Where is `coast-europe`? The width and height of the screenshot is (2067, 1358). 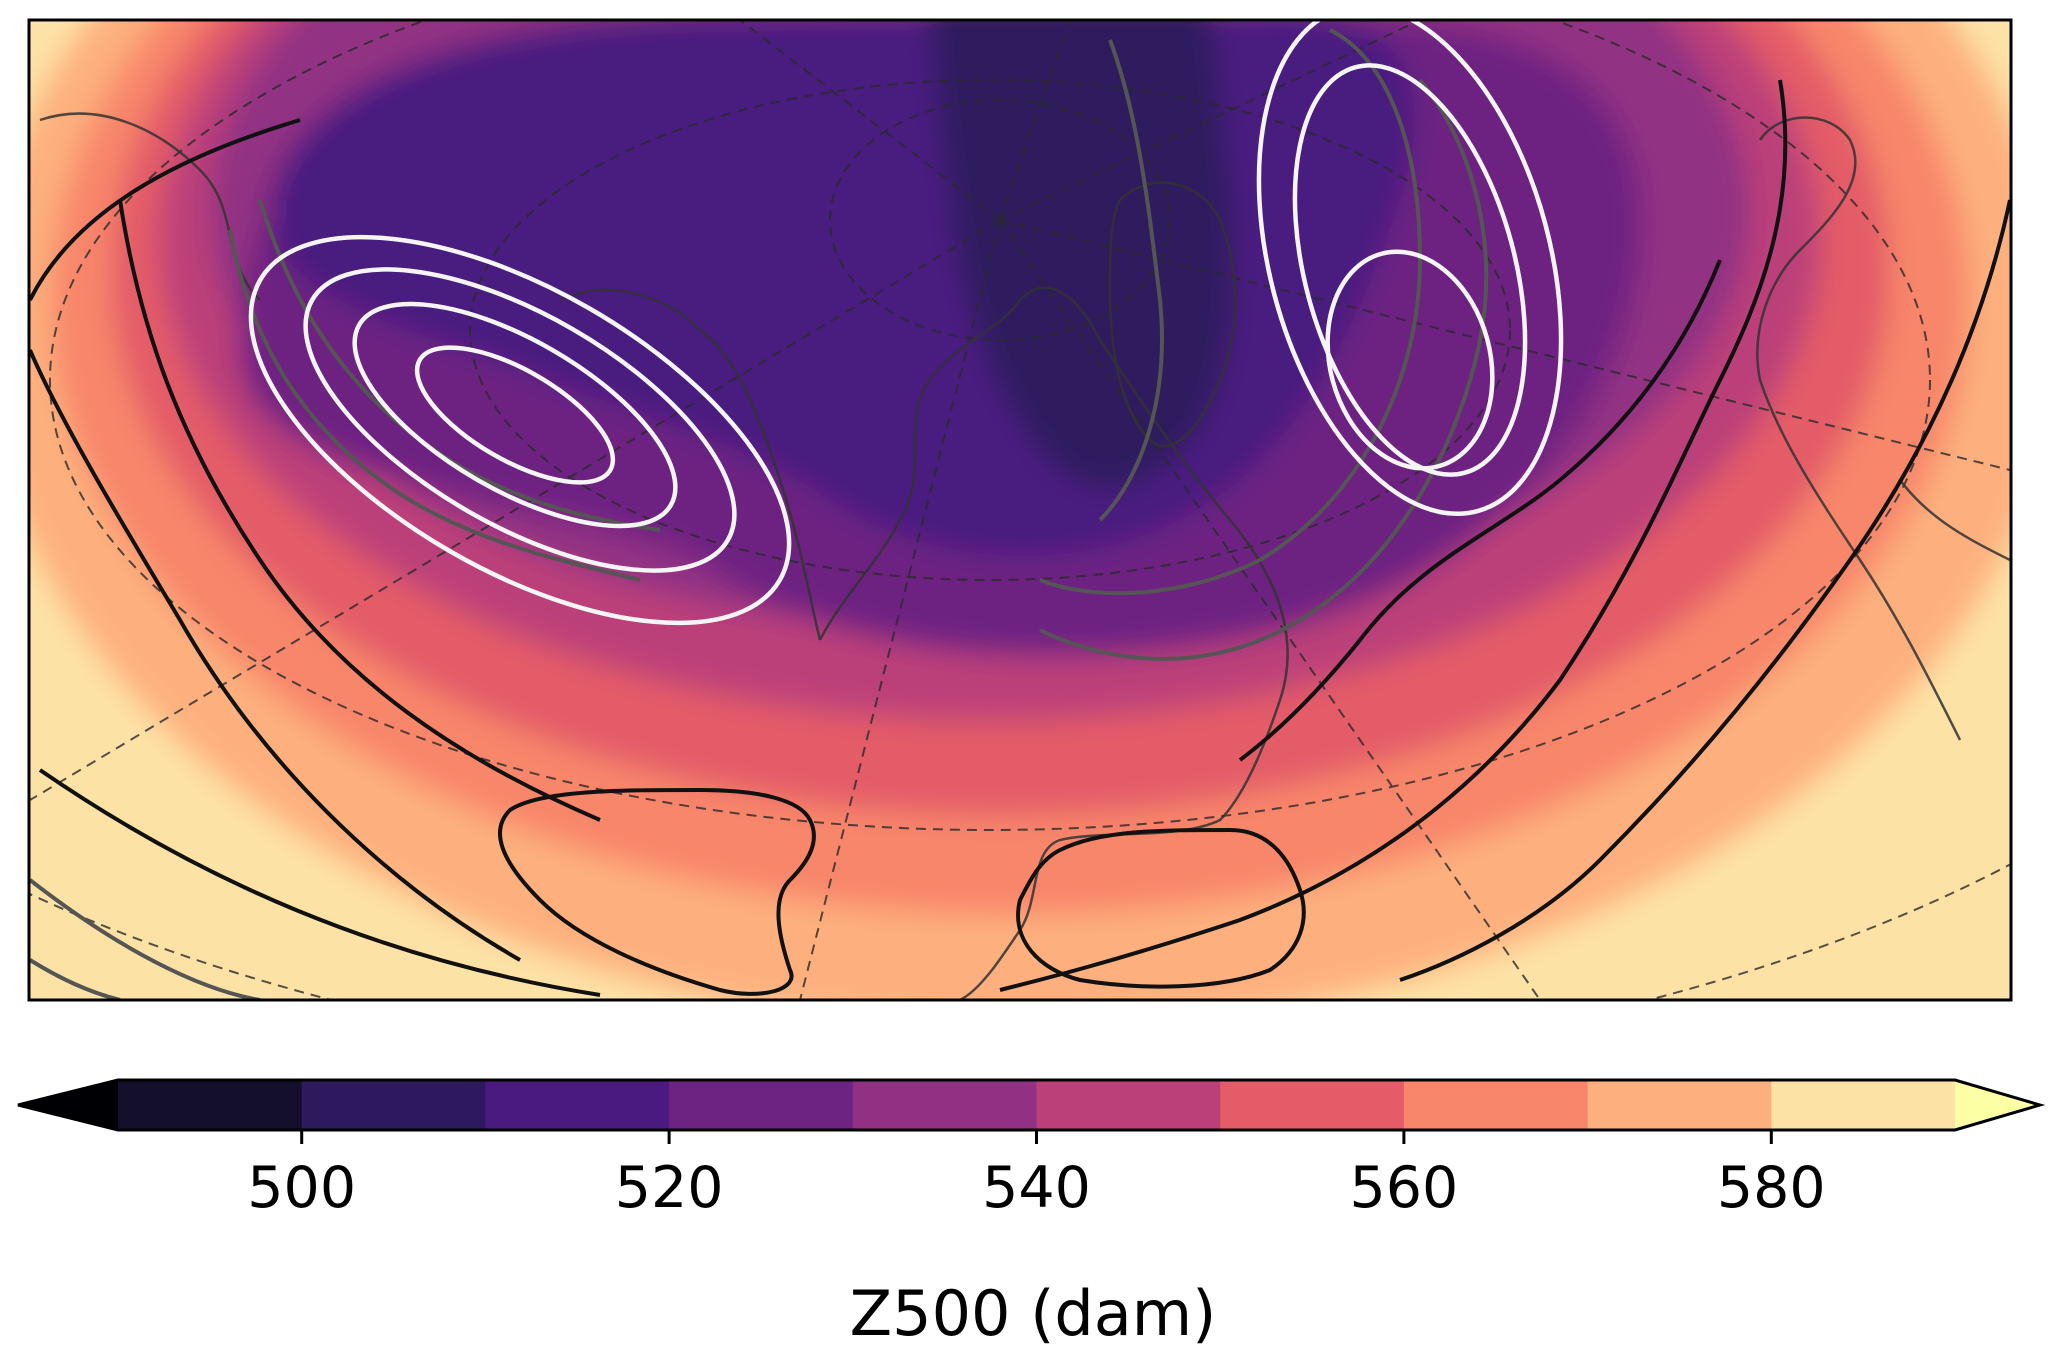
coast-europe is located at coordinates (1859, 428).